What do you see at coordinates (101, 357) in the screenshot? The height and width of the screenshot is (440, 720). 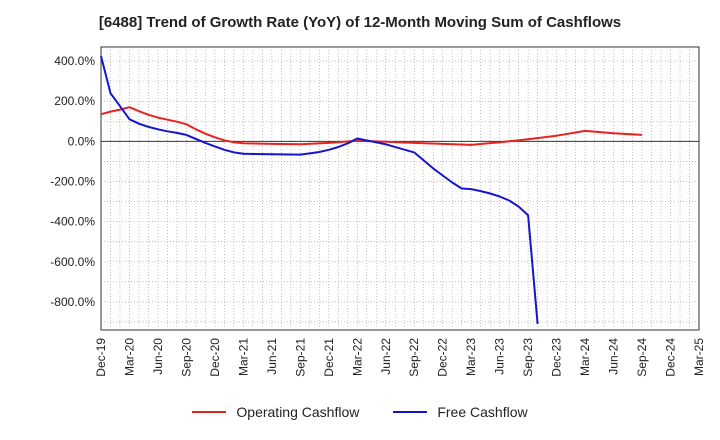 I see `x-tick-label: Dec-19` at bounding box center [101, 357].